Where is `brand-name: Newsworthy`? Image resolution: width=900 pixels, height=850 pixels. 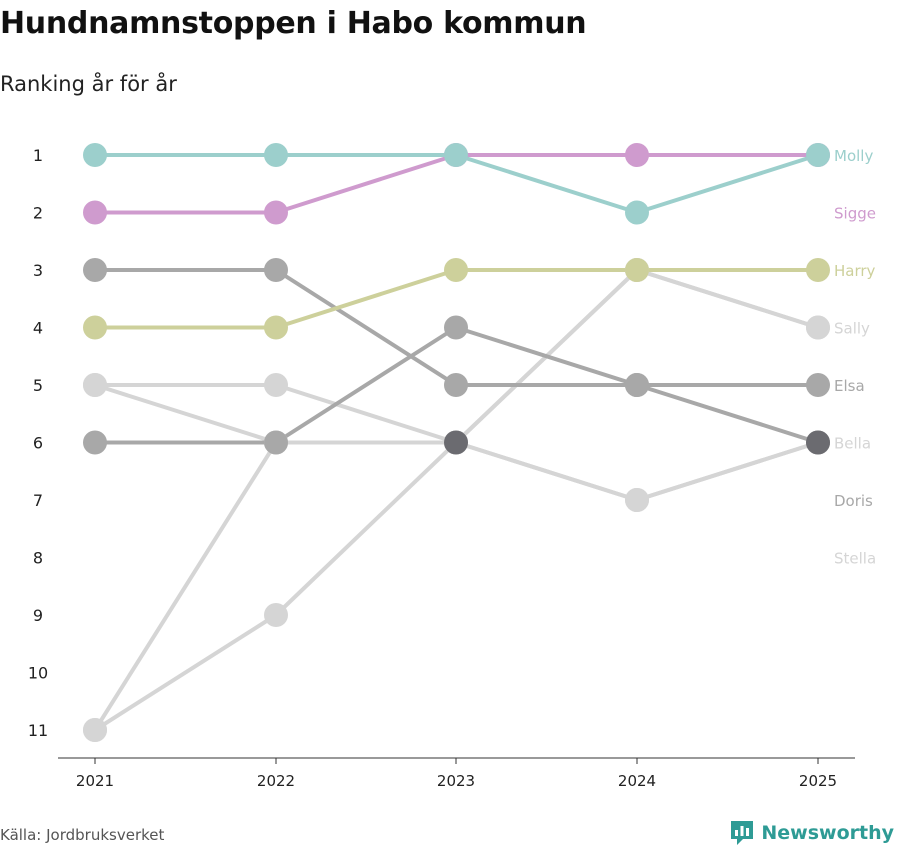 brand-name: Newsworthy is located at coordinates (827, 833).